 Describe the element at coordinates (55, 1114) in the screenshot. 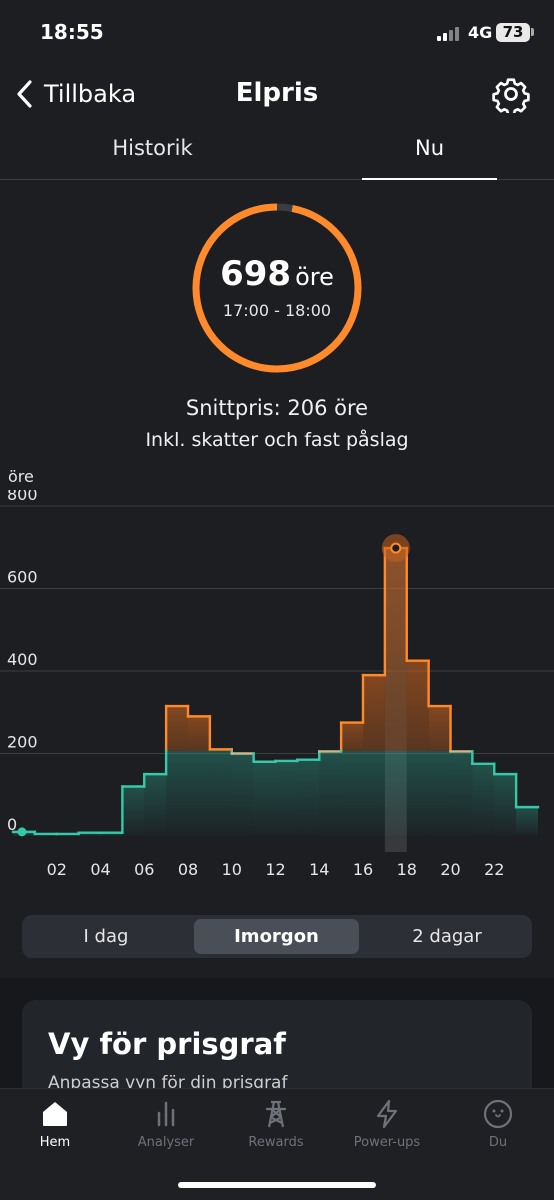

I see `home-icon` at that location.